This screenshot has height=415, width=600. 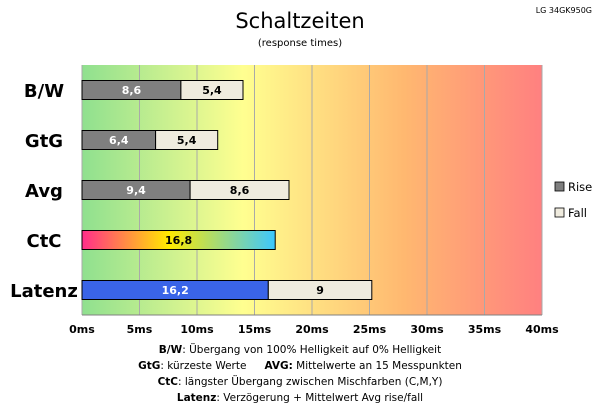 I want to click on footnote-gtg-text: : kürzeste Werte, so click(x=203, y=366).